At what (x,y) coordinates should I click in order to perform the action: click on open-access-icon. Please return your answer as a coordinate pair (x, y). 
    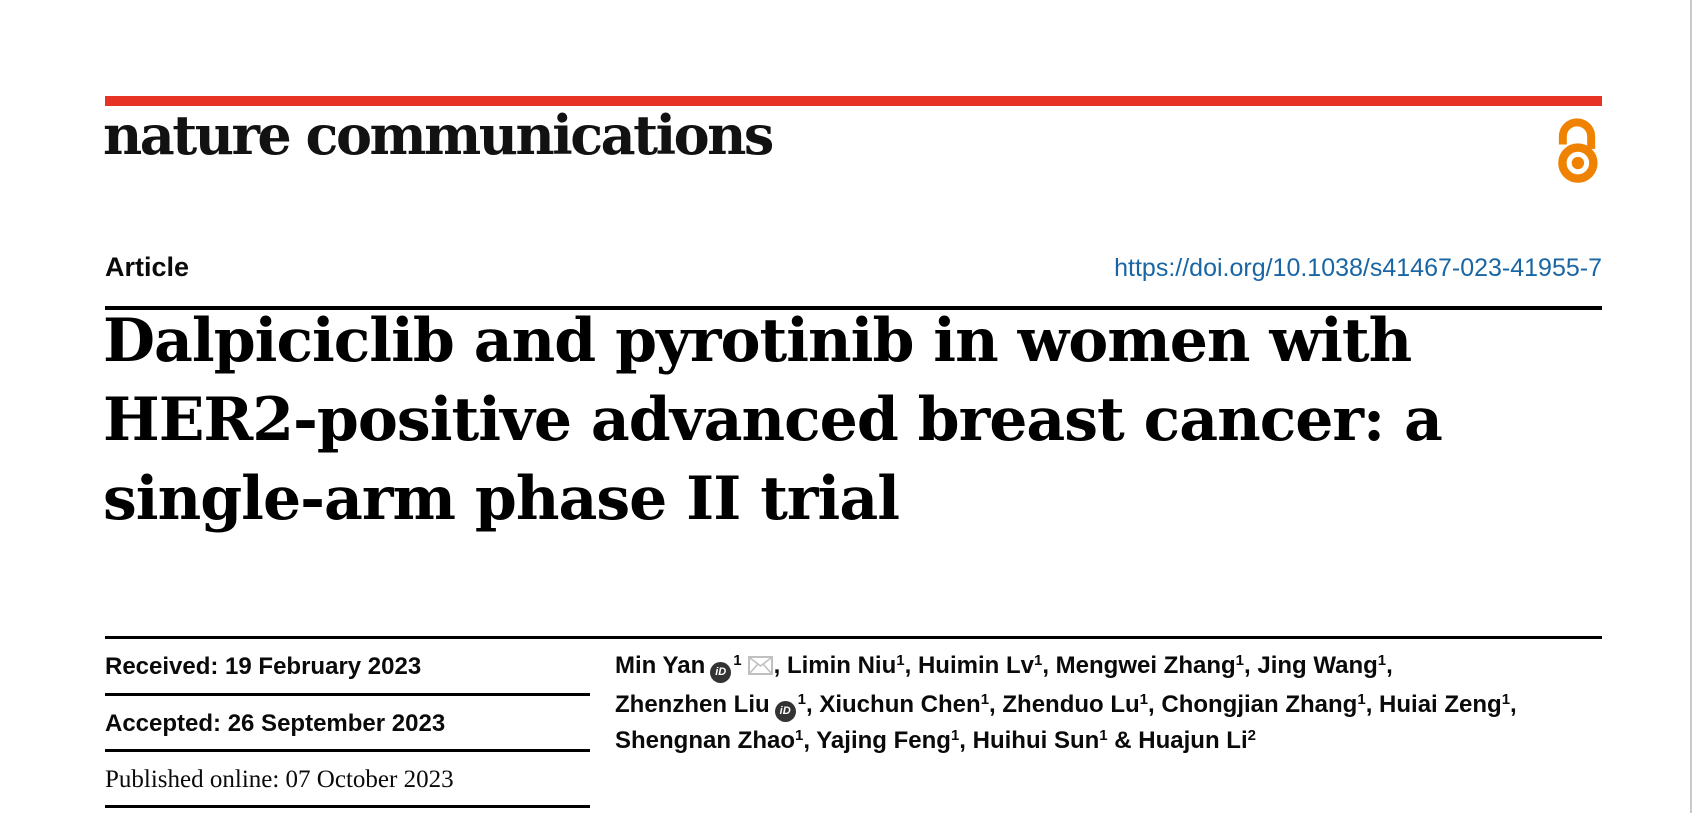
    Looking at the image, I should click on (1578, 150).